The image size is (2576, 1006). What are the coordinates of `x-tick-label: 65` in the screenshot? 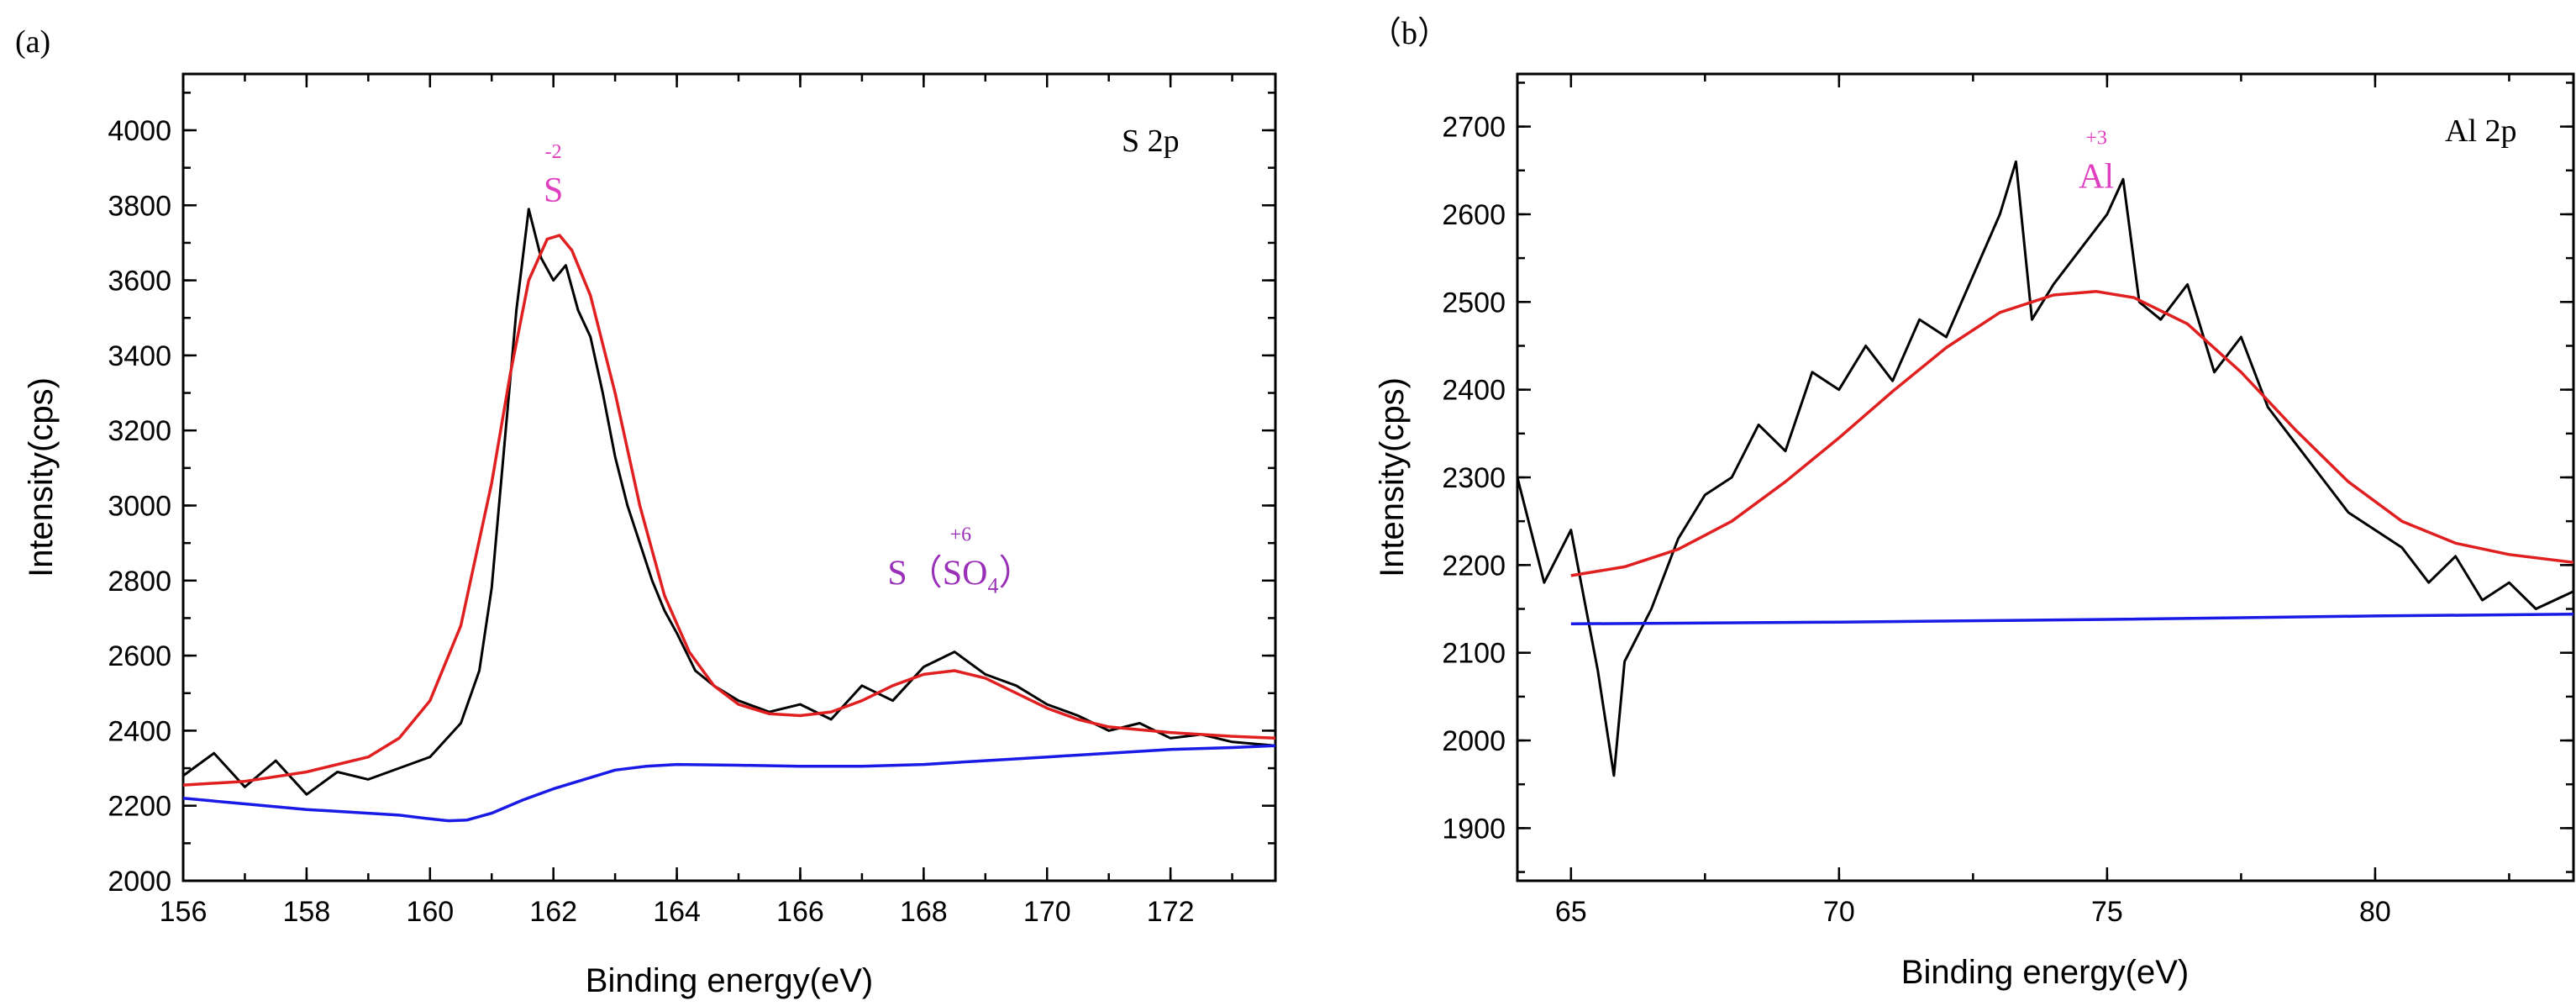 It's located at (1571, 912).